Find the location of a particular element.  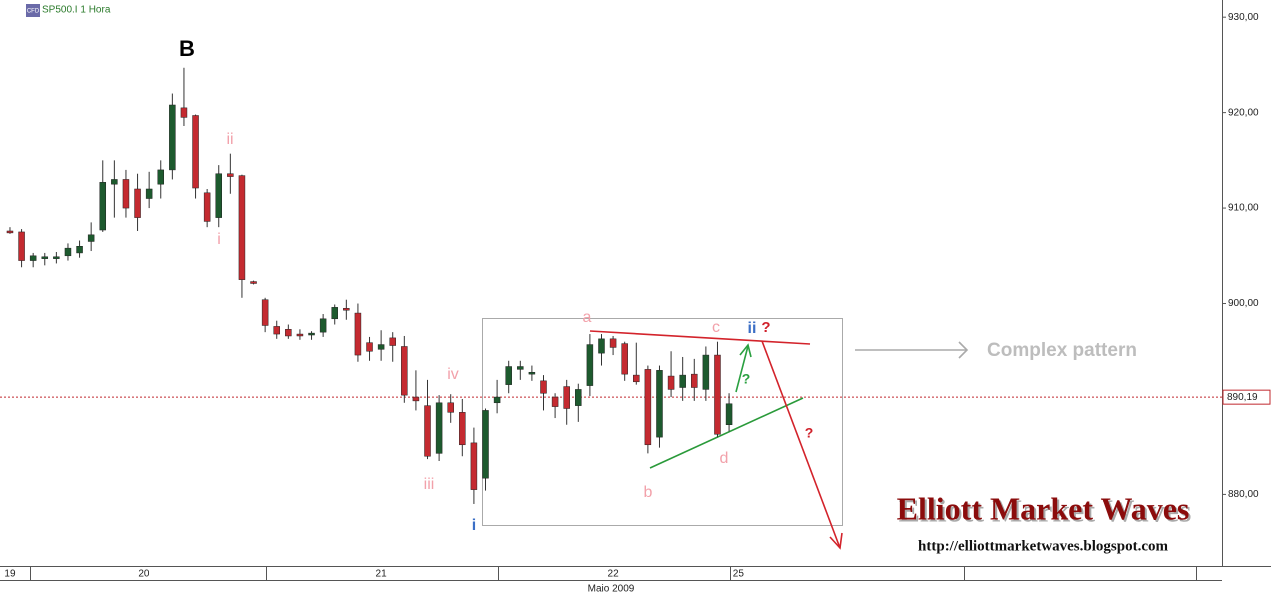

watermark-title: Elliott Market Waves is located at coordinates (1043, 508).